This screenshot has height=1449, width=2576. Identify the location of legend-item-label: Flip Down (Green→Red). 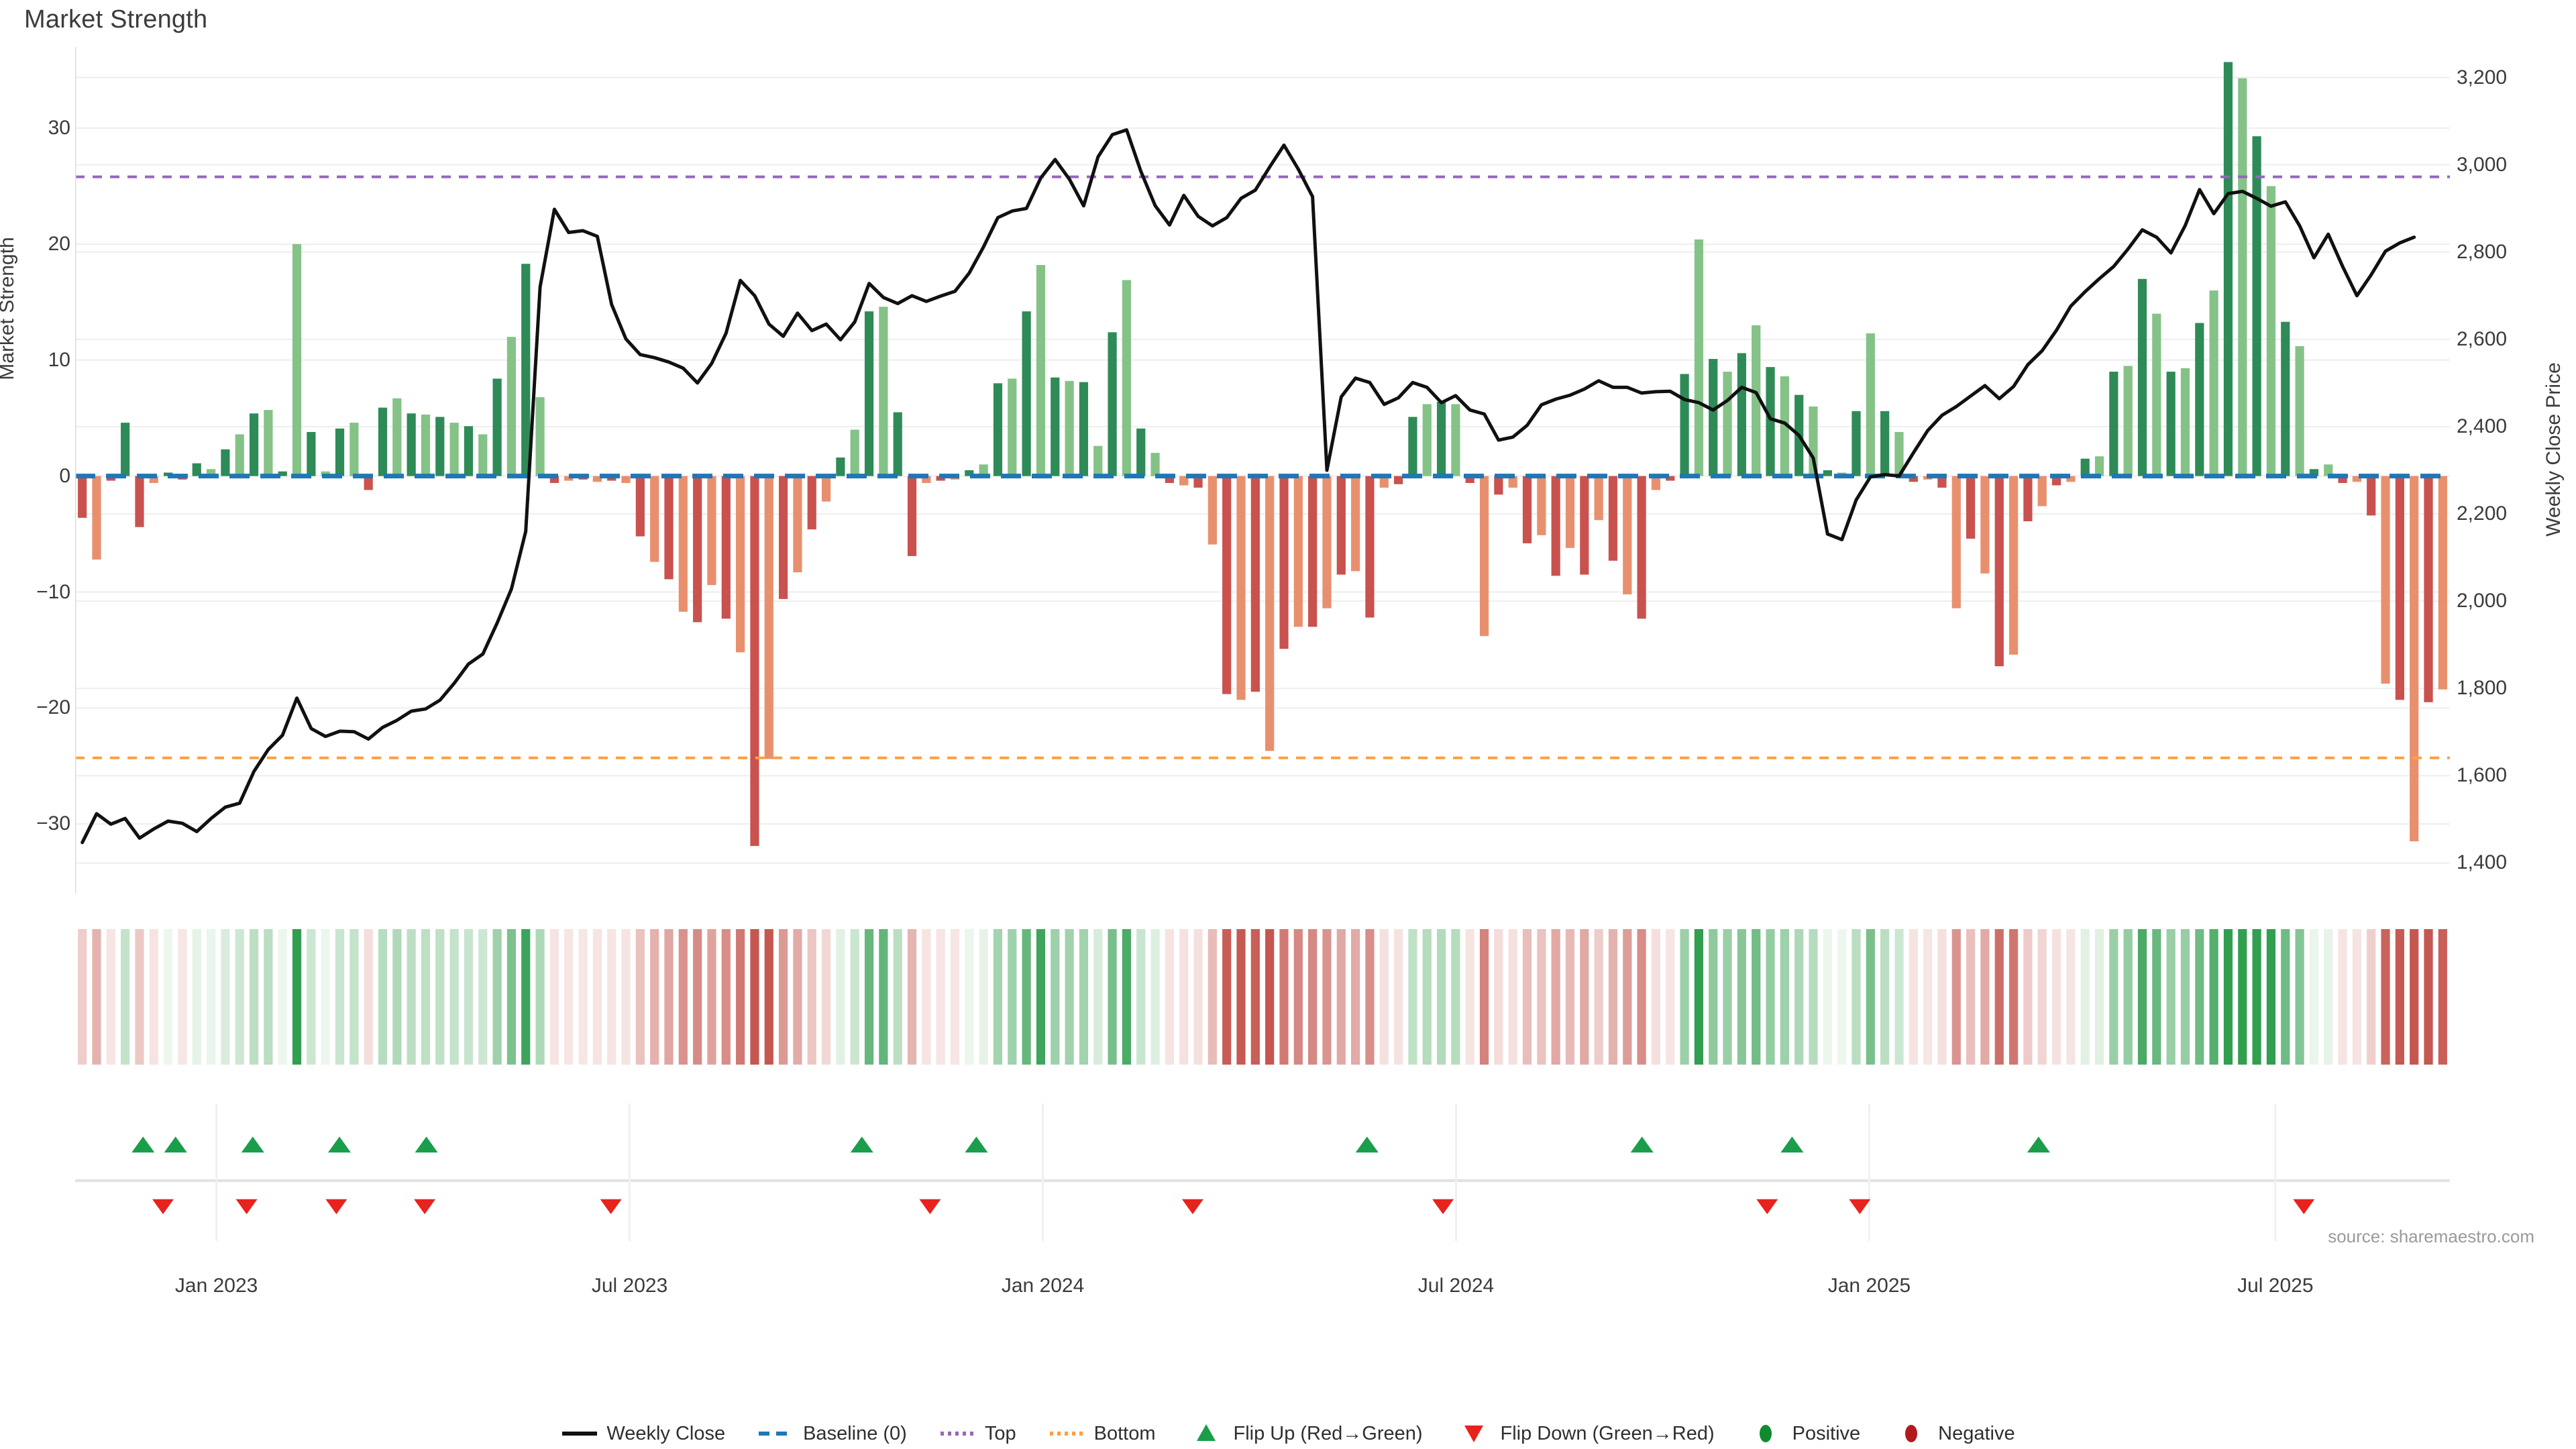
(1607, 1433).